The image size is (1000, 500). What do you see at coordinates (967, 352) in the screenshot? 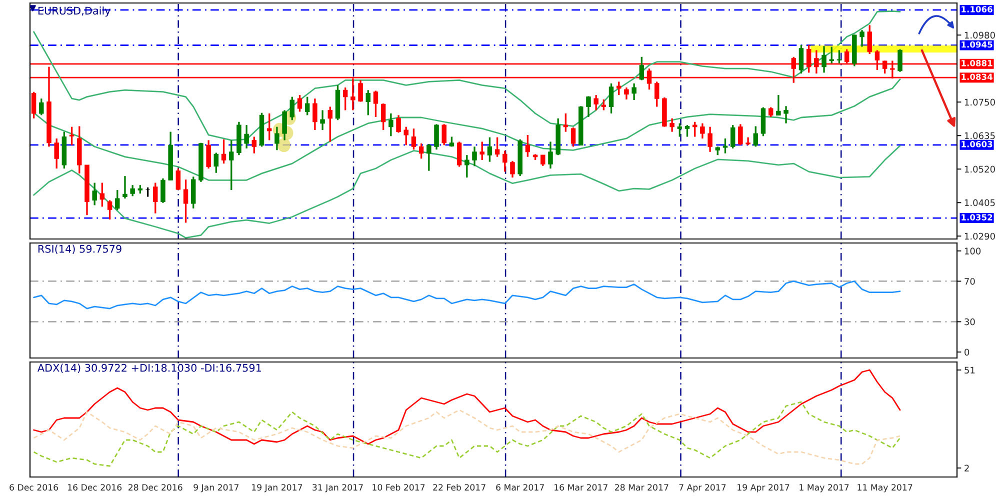
I see `y-tick-label: 0` at bounding box center [967, 352].